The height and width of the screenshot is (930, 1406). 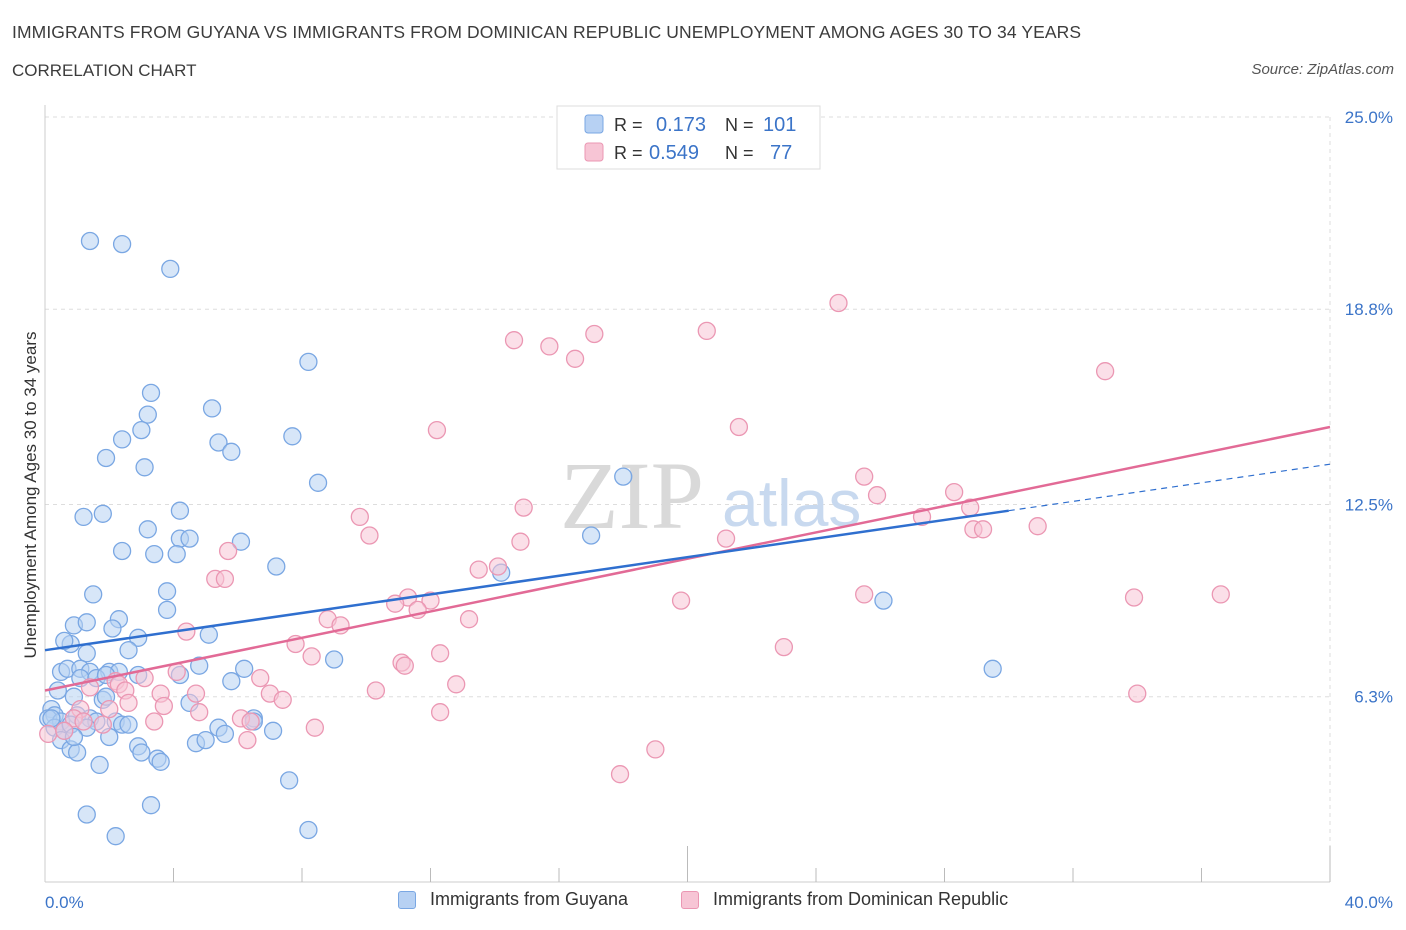 What do you see at coordinates (529, 899) in the screenshot?
I see `legend-label-guyana: Immigrants from Guyana` at bounding box center [529, 899].